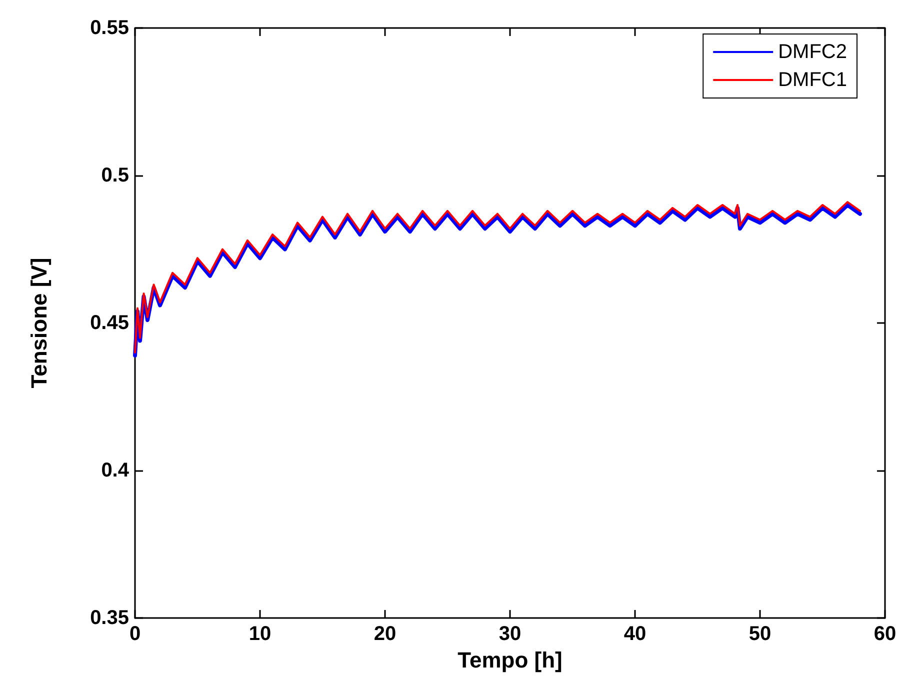 This screenshot has height=691, width=905. Describe the element at coordinates (115, 471) in the screenshot. I see `y-tick-label: 0.4` at that location.